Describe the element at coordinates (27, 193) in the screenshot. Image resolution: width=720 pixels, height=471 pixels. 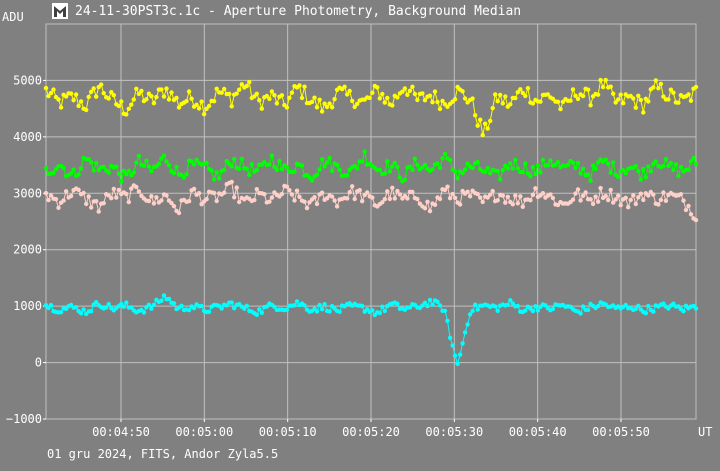
I see `y-tick-label: 3000` at that location.